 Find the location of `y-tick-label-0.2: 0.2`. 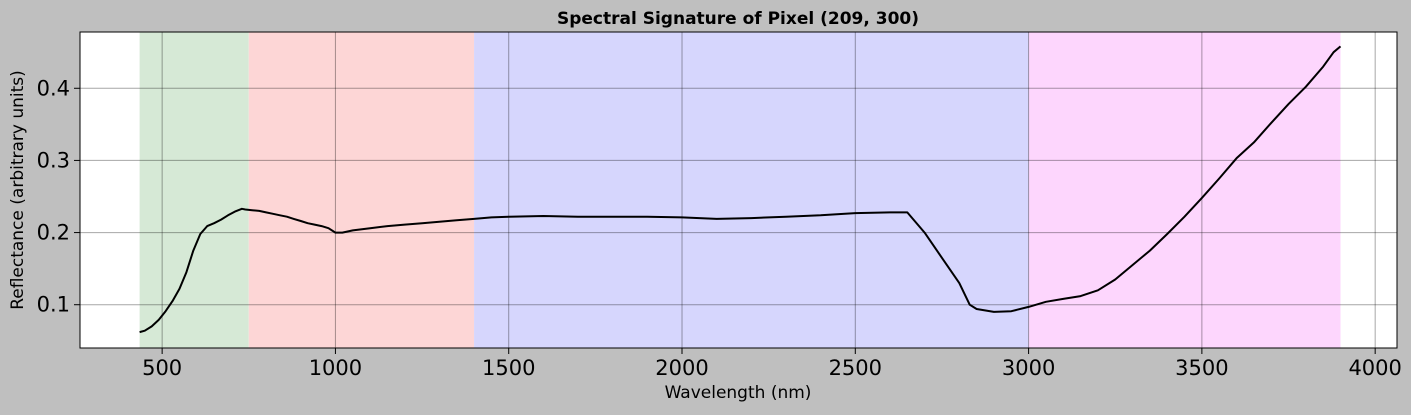

y-tick-label-0.2: 0.2 is located at coordinates (53, 233).